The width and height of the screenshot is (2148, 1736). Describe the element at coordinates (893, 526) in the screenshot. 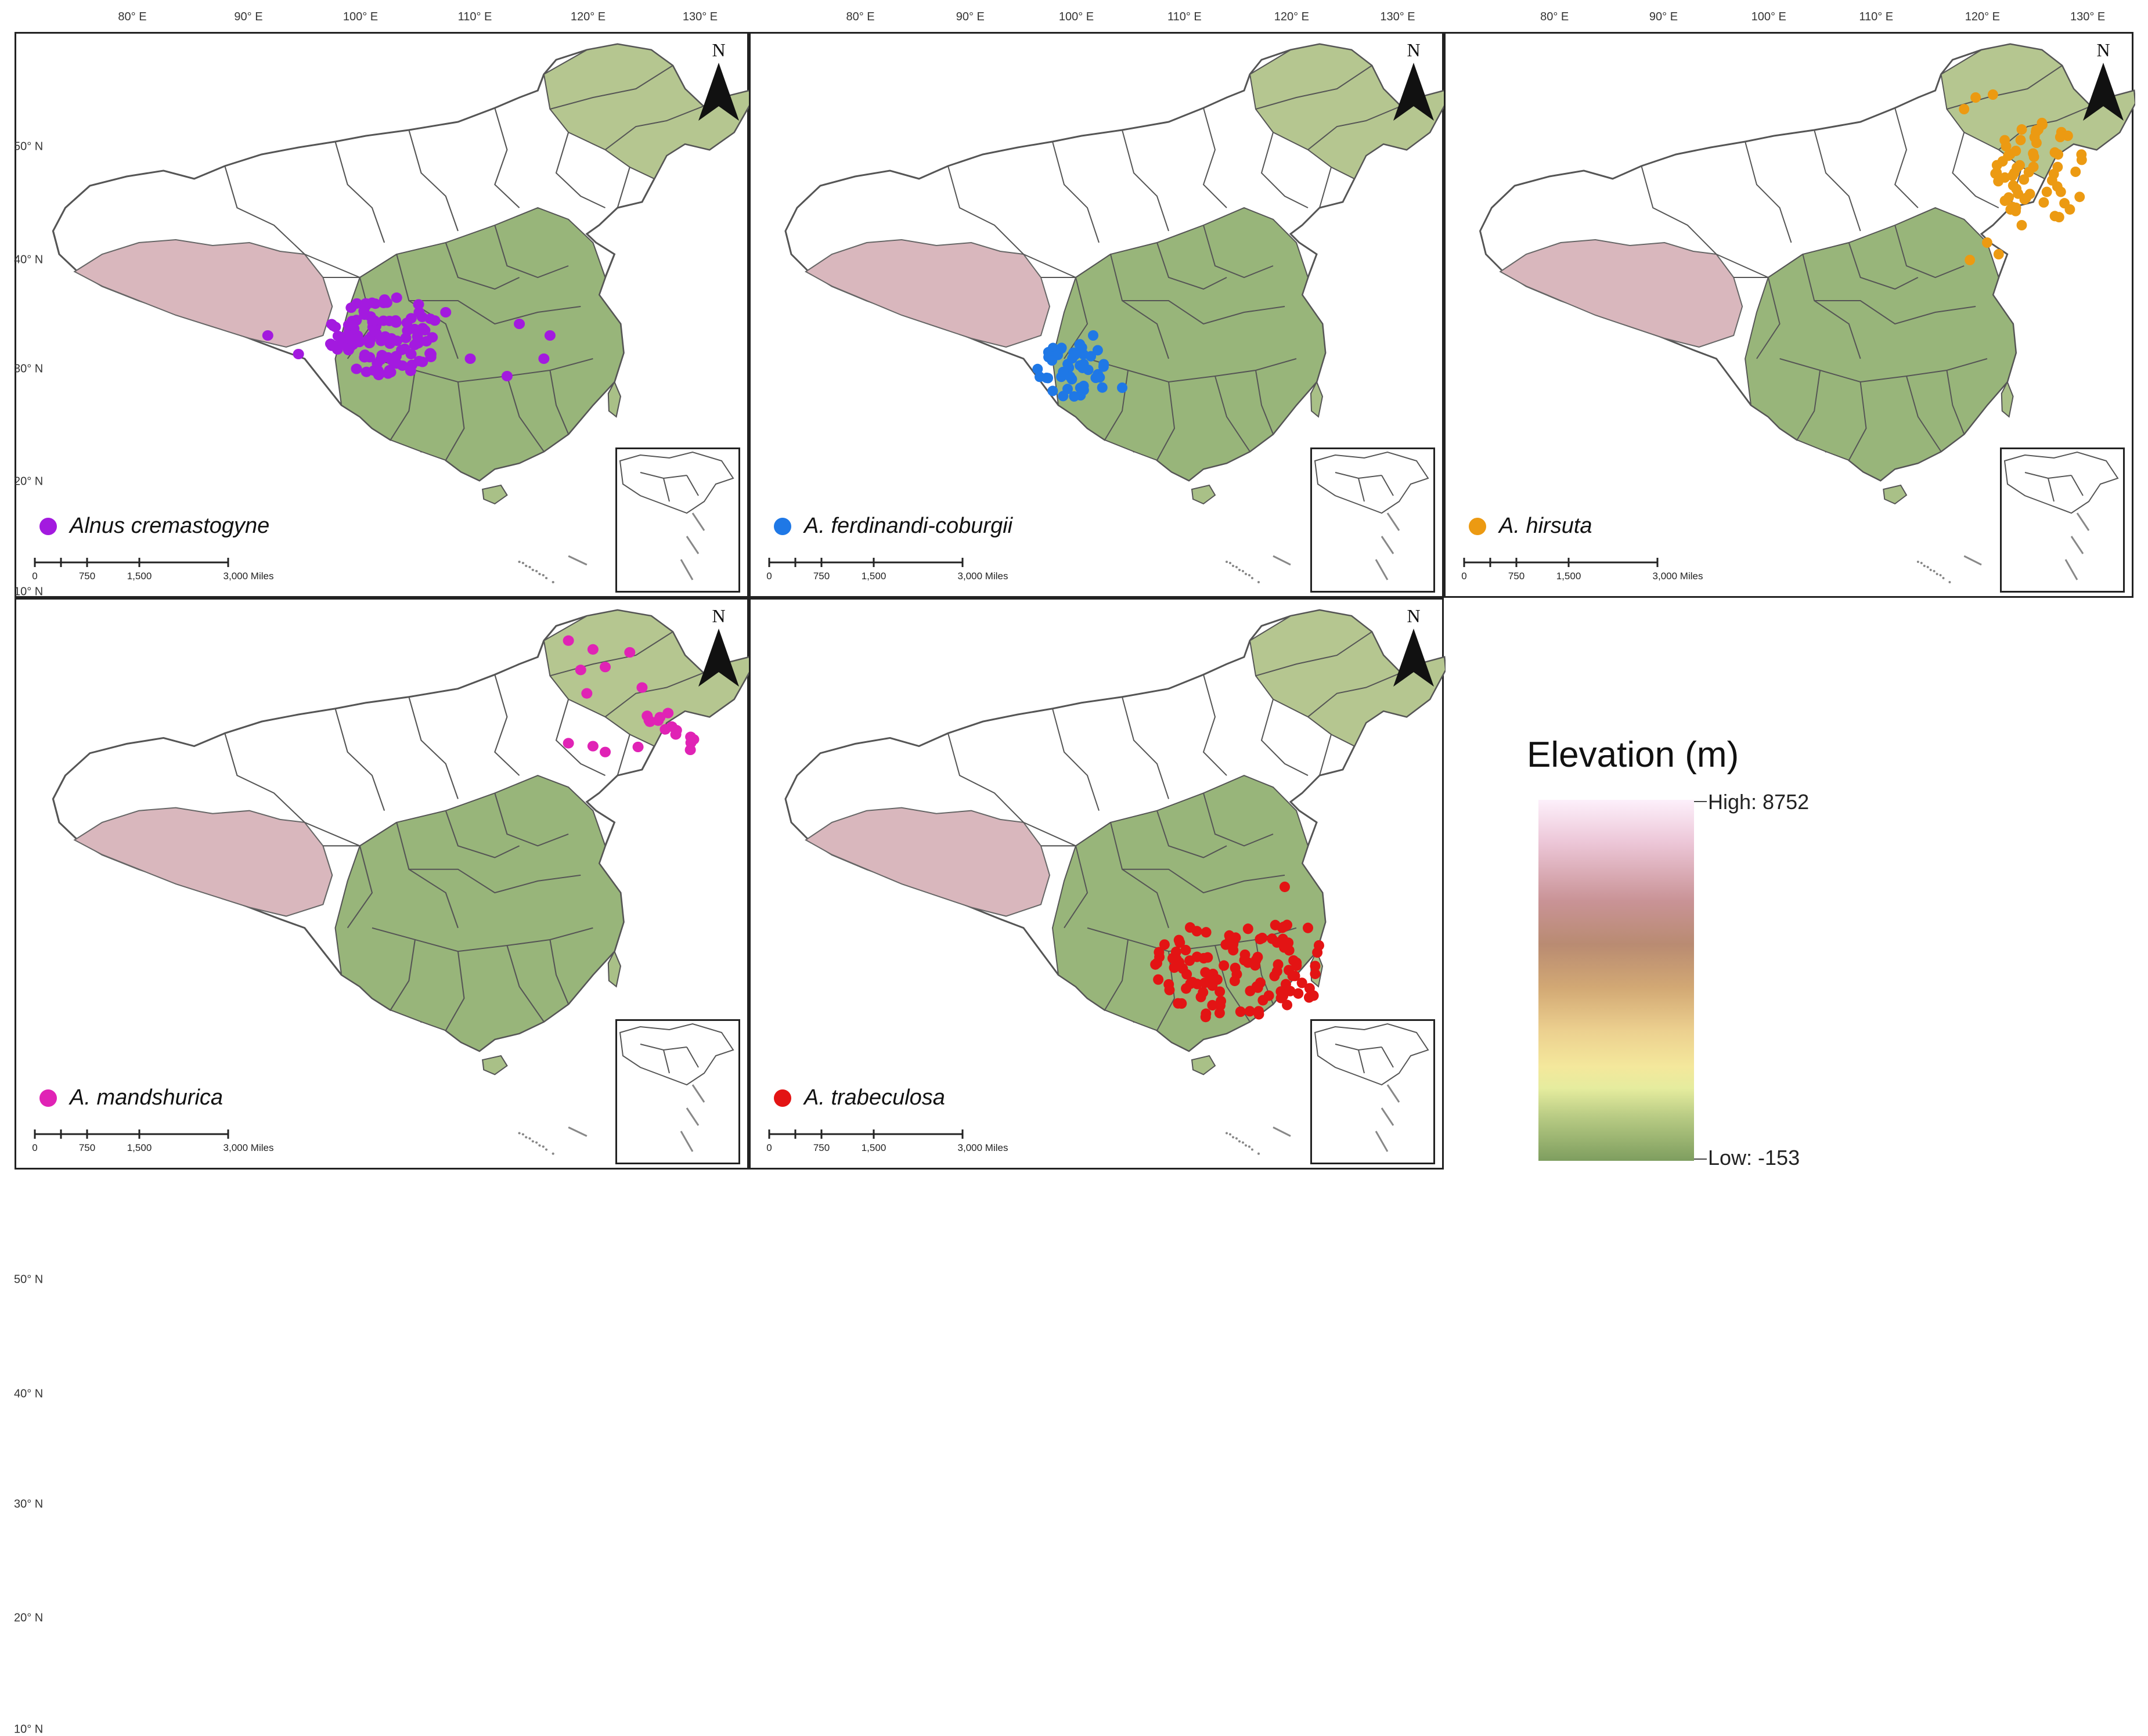

I see `species-legend: A. ferdinandi-coburgii` at that location.